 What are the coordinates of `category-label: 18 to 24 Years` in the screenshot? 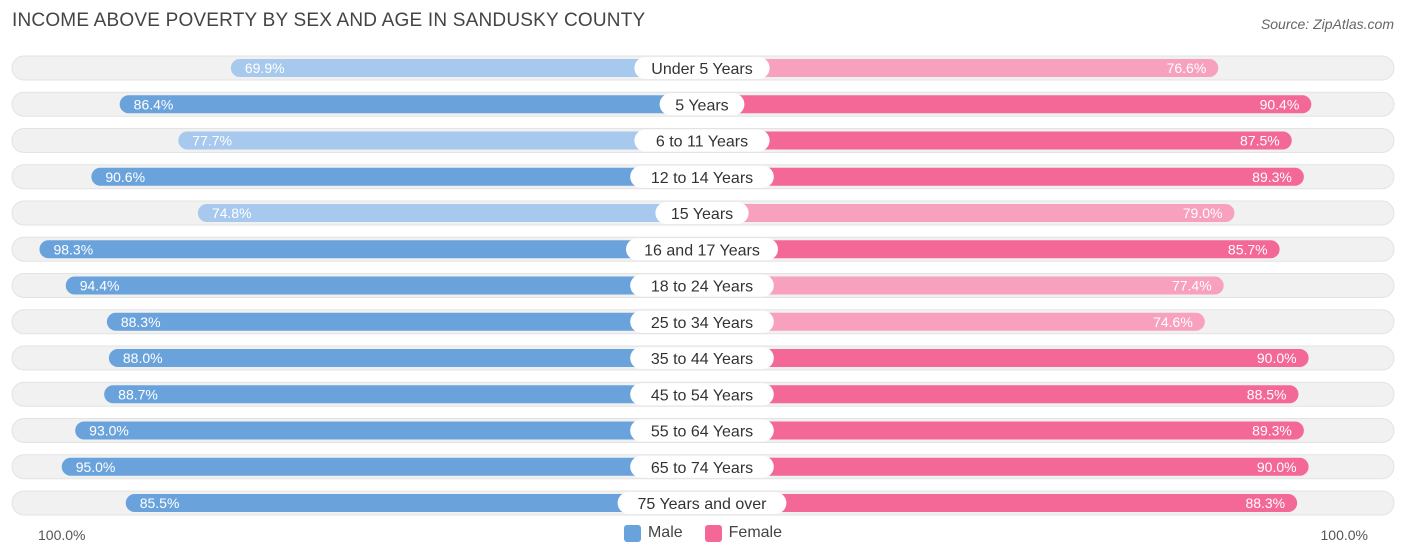 It's located at (702, 287).